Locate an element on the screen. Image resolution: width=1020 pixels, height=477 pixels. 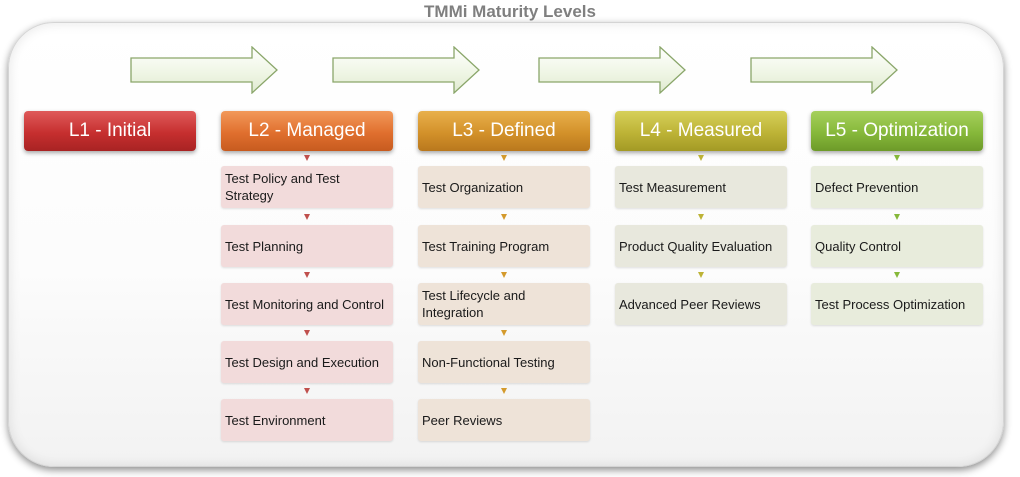
process-area-item: Test Policy and Test Strategy is located at coordinates (307, 187).